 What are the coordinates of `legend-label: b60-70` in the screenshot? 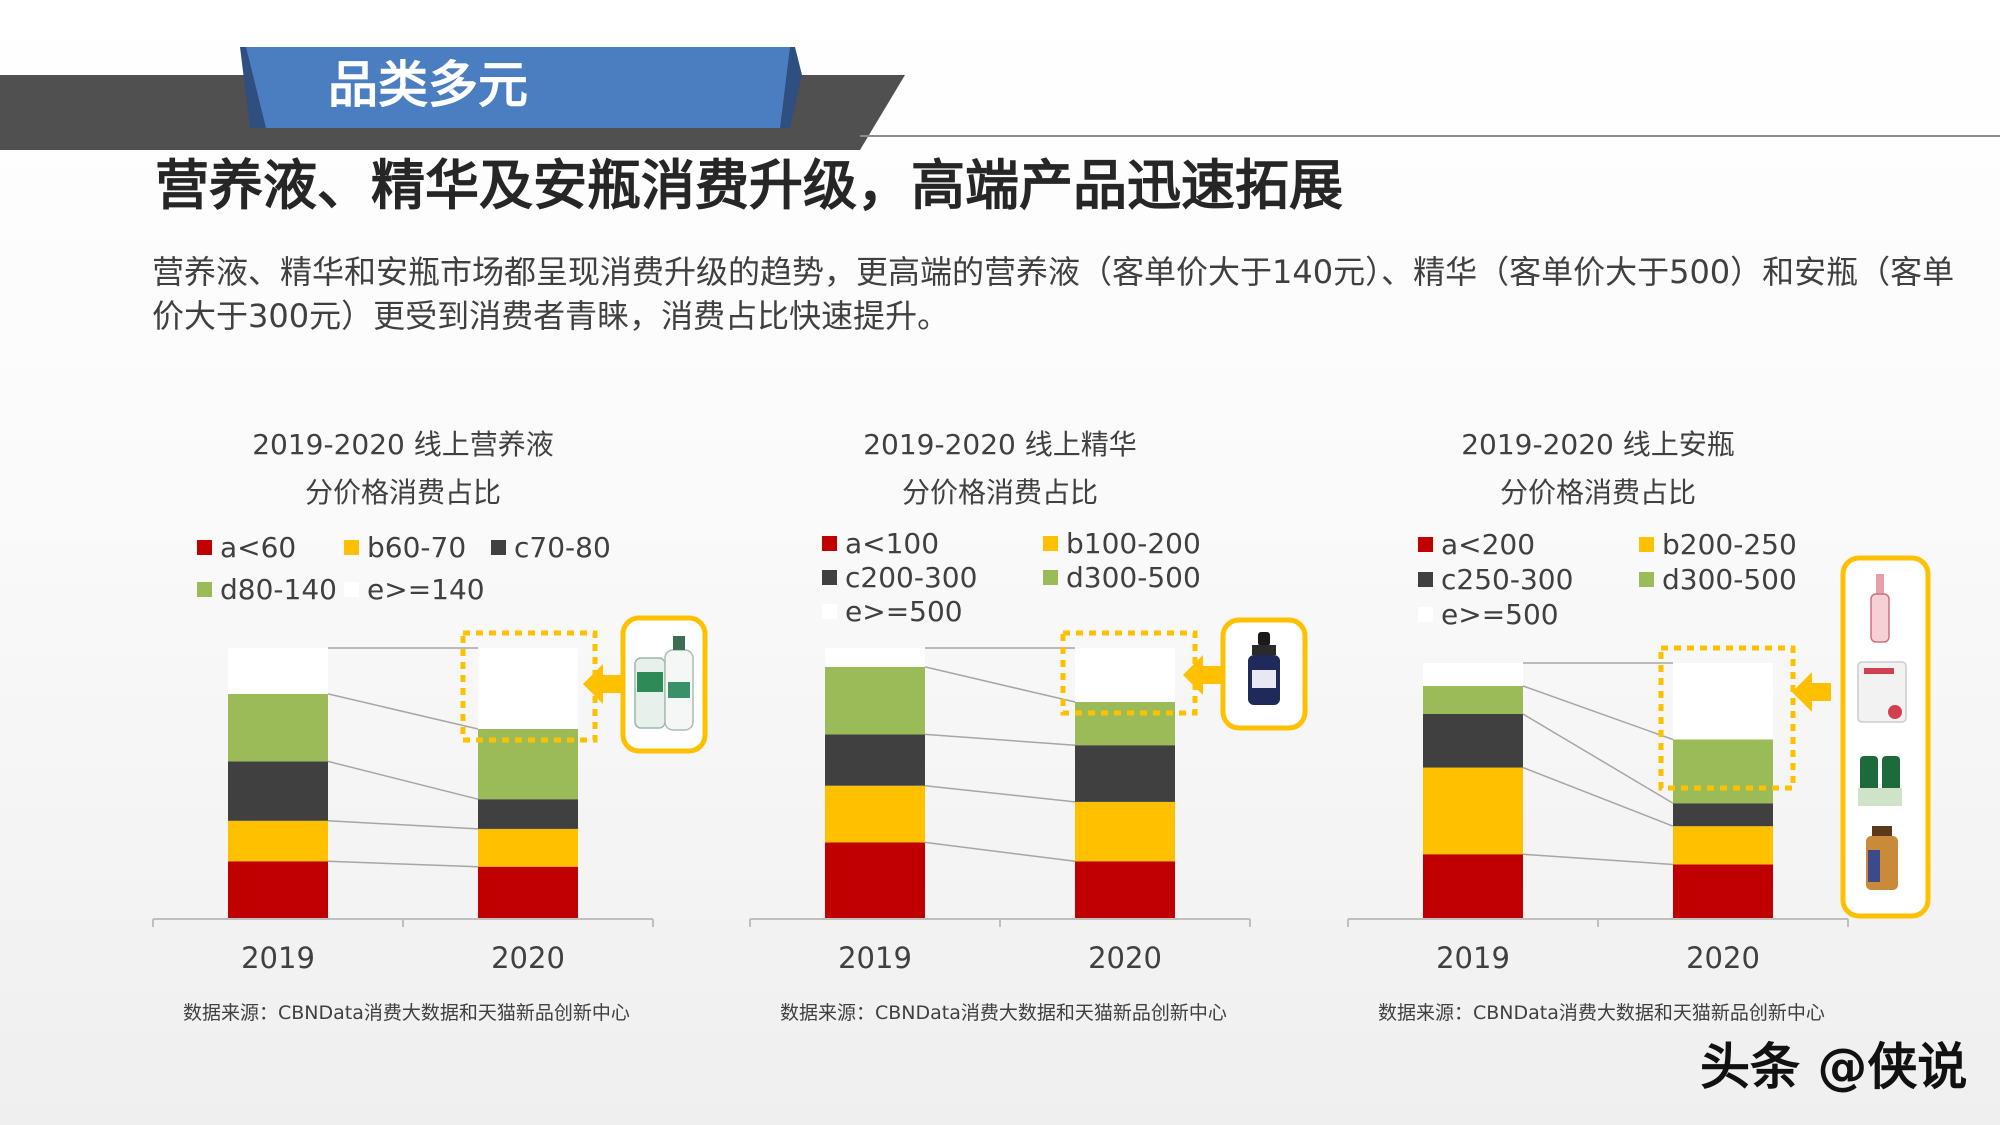 It's located at (416, 547).